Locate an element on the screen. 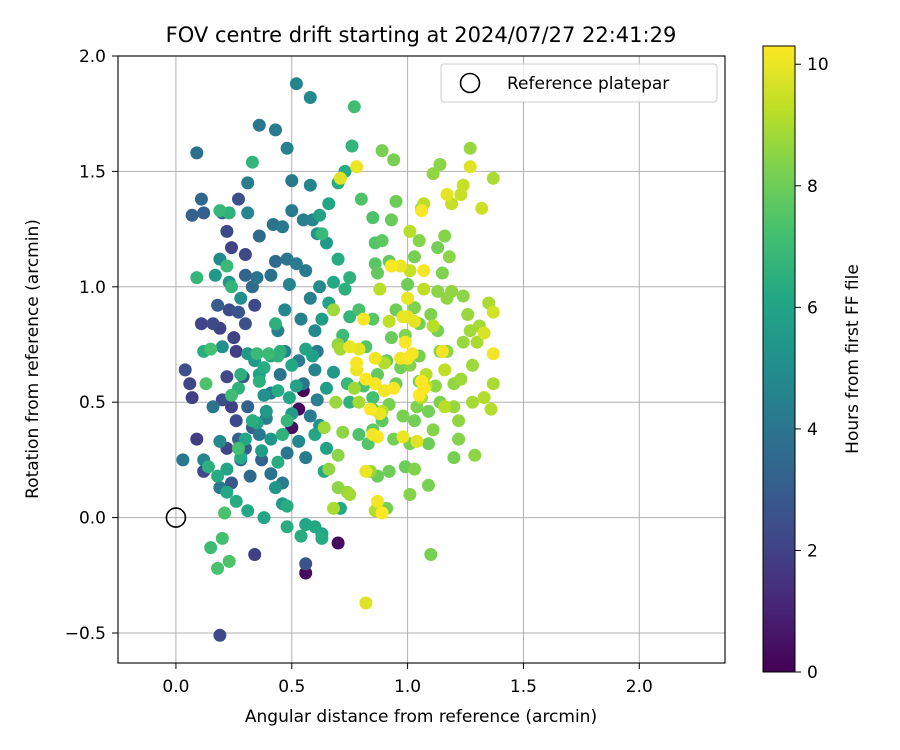  legend: Reference platepar is located at coordinates (579, 83).